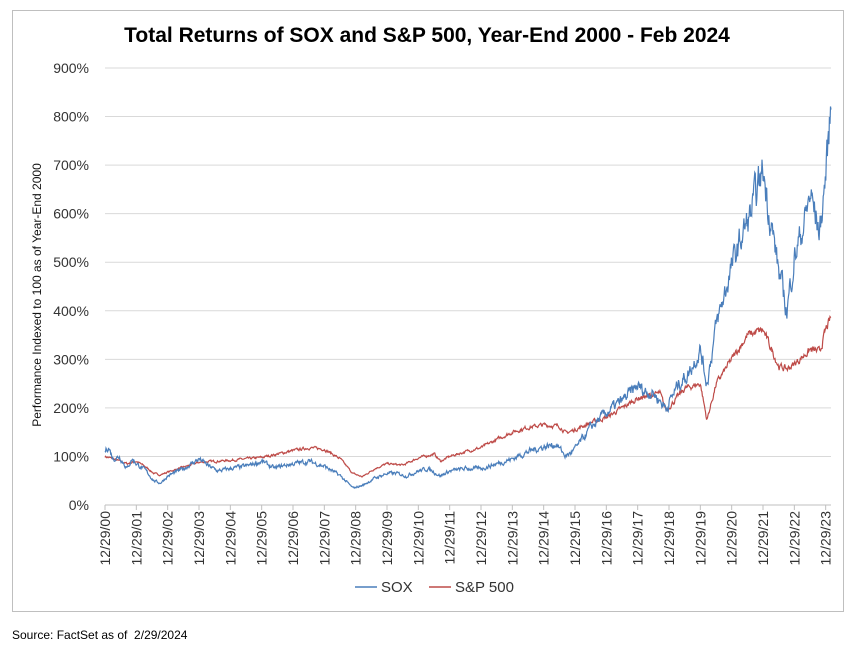  Describe the element at coordinates (100, 635) in the screenshot. I see `source-note: Source: FactSet as of 2/29/2024` at that location.